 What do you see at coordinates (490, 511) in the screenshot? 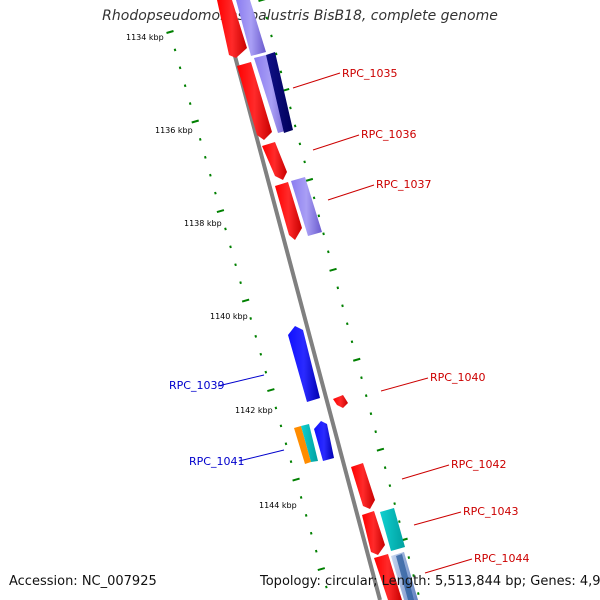
I see `gene-label-rpc-1043: RPC_1043` at bounding box center [490, 511].